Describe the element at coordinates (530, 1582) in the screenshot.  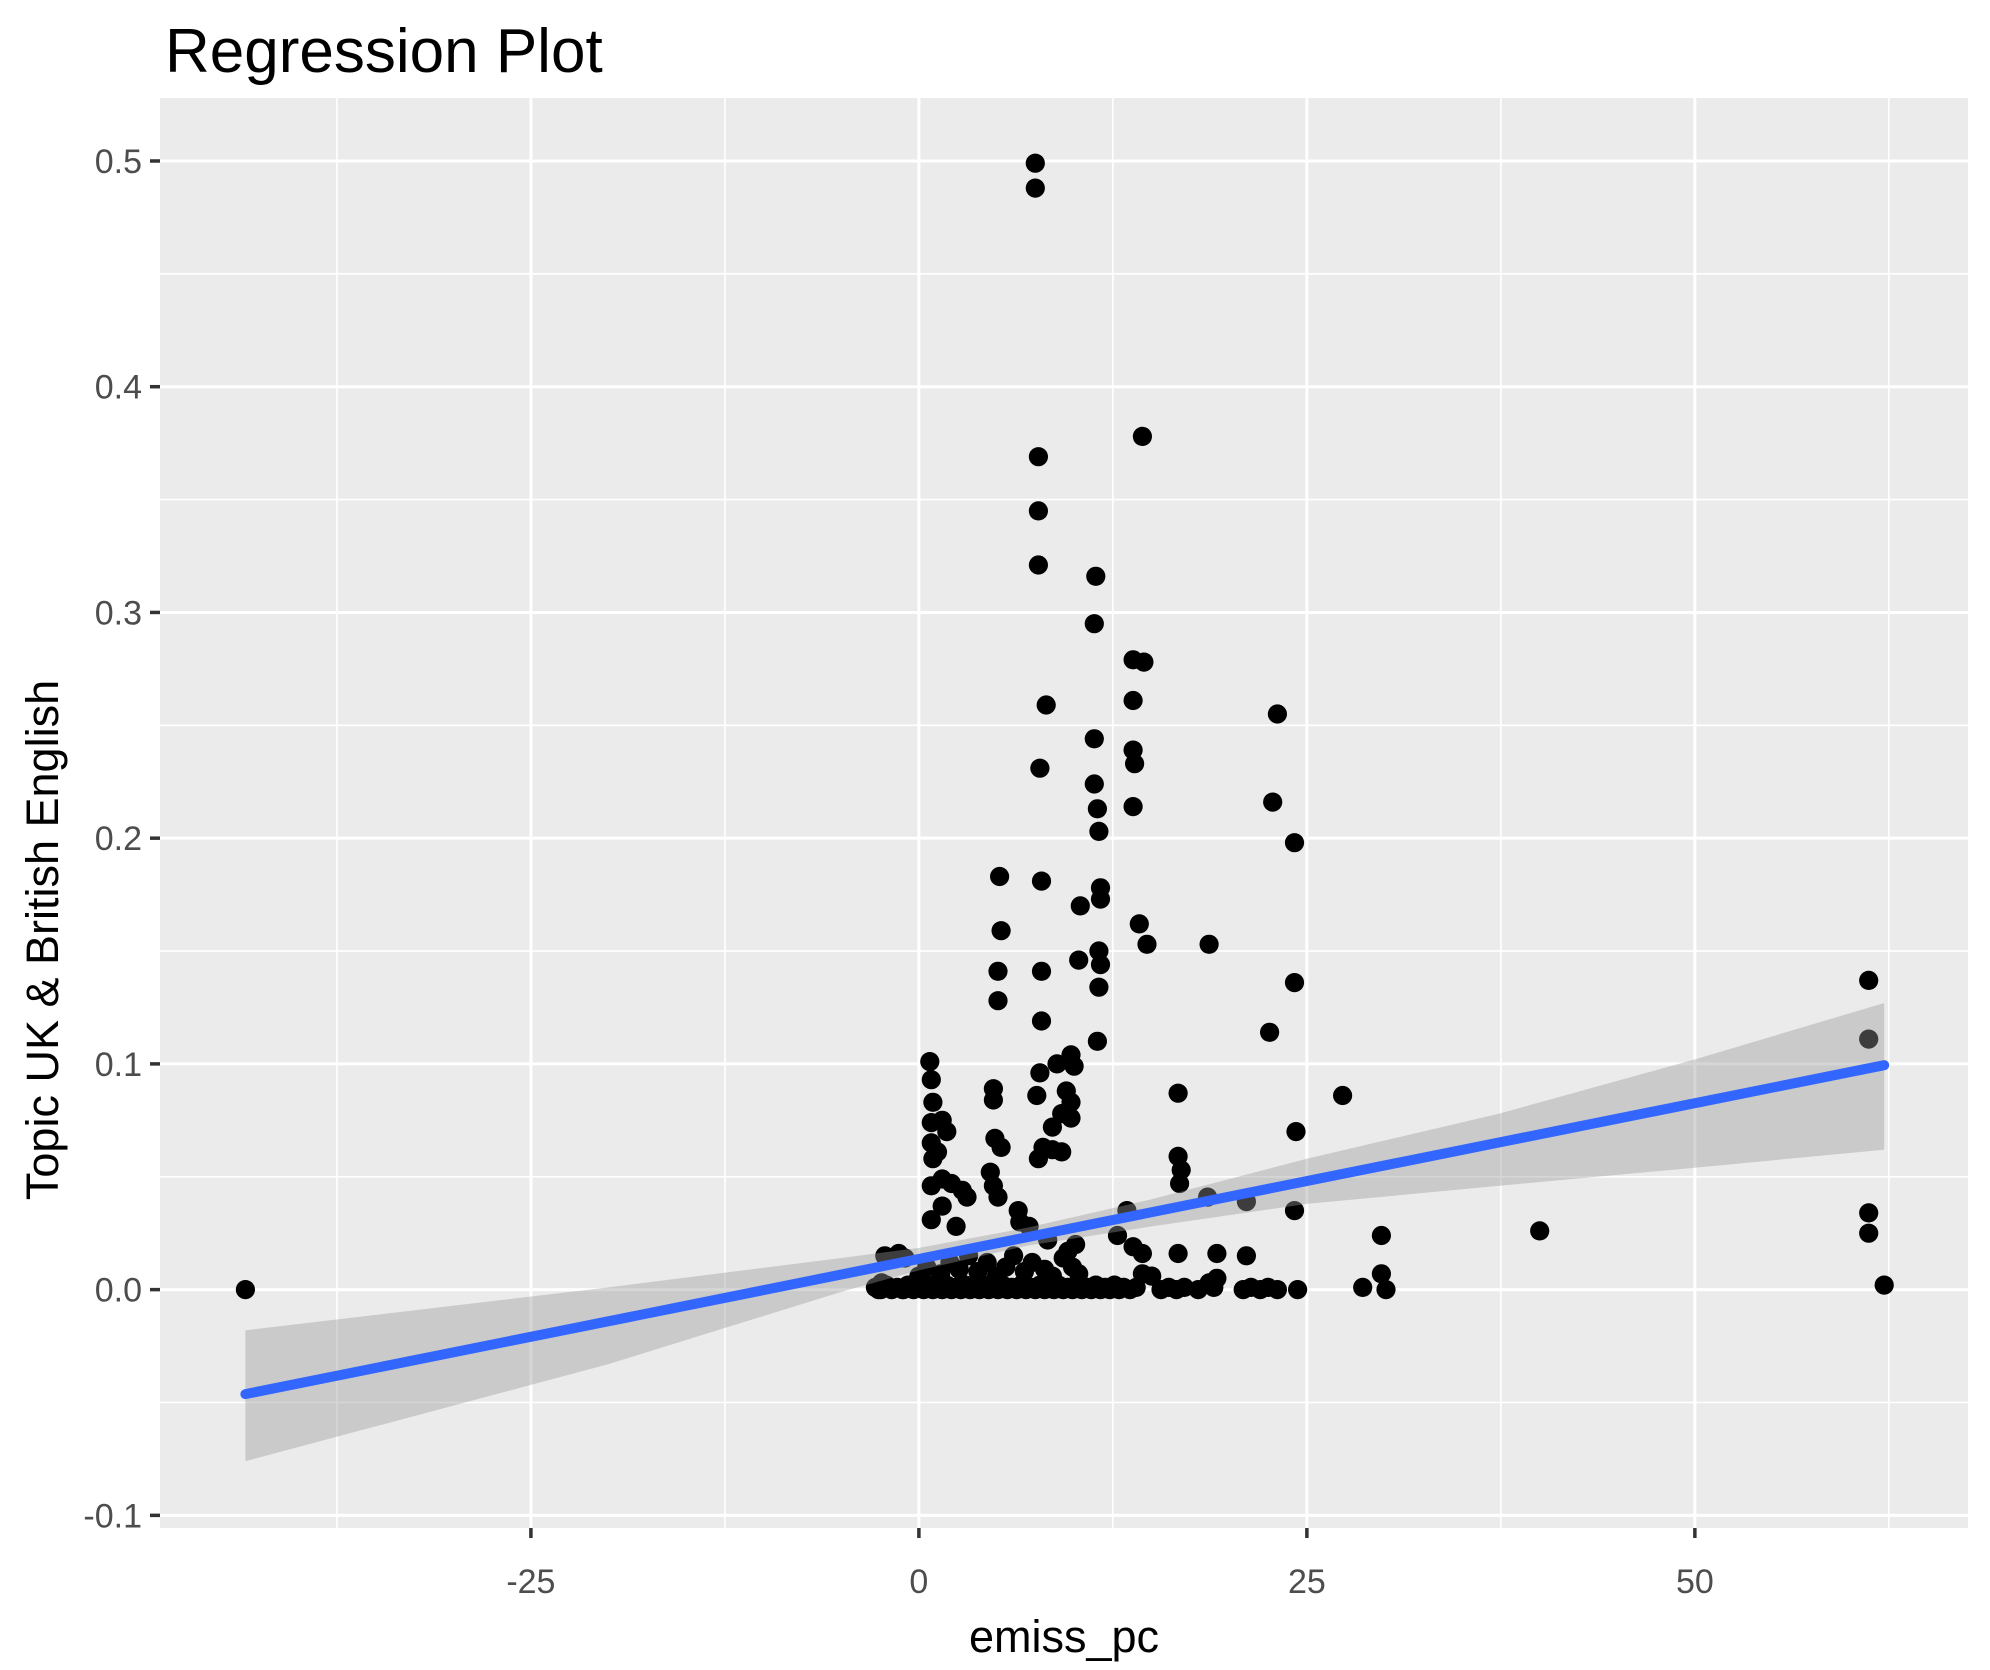
I see `x-tick-label: -25` at that location.